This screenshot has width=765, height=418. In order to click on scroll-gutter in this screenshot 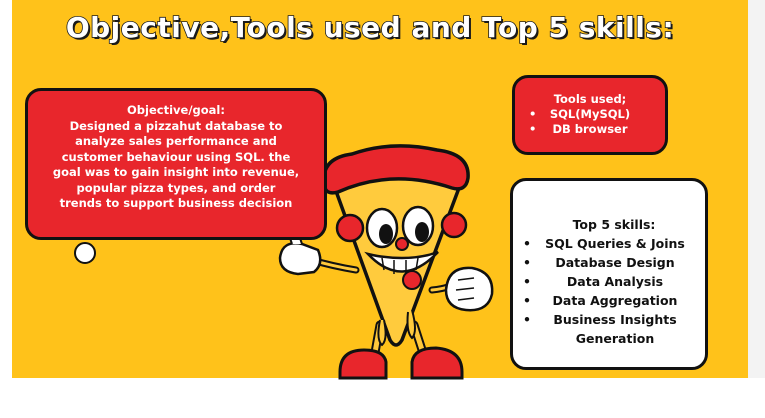, I will do `click(756, 209)`.